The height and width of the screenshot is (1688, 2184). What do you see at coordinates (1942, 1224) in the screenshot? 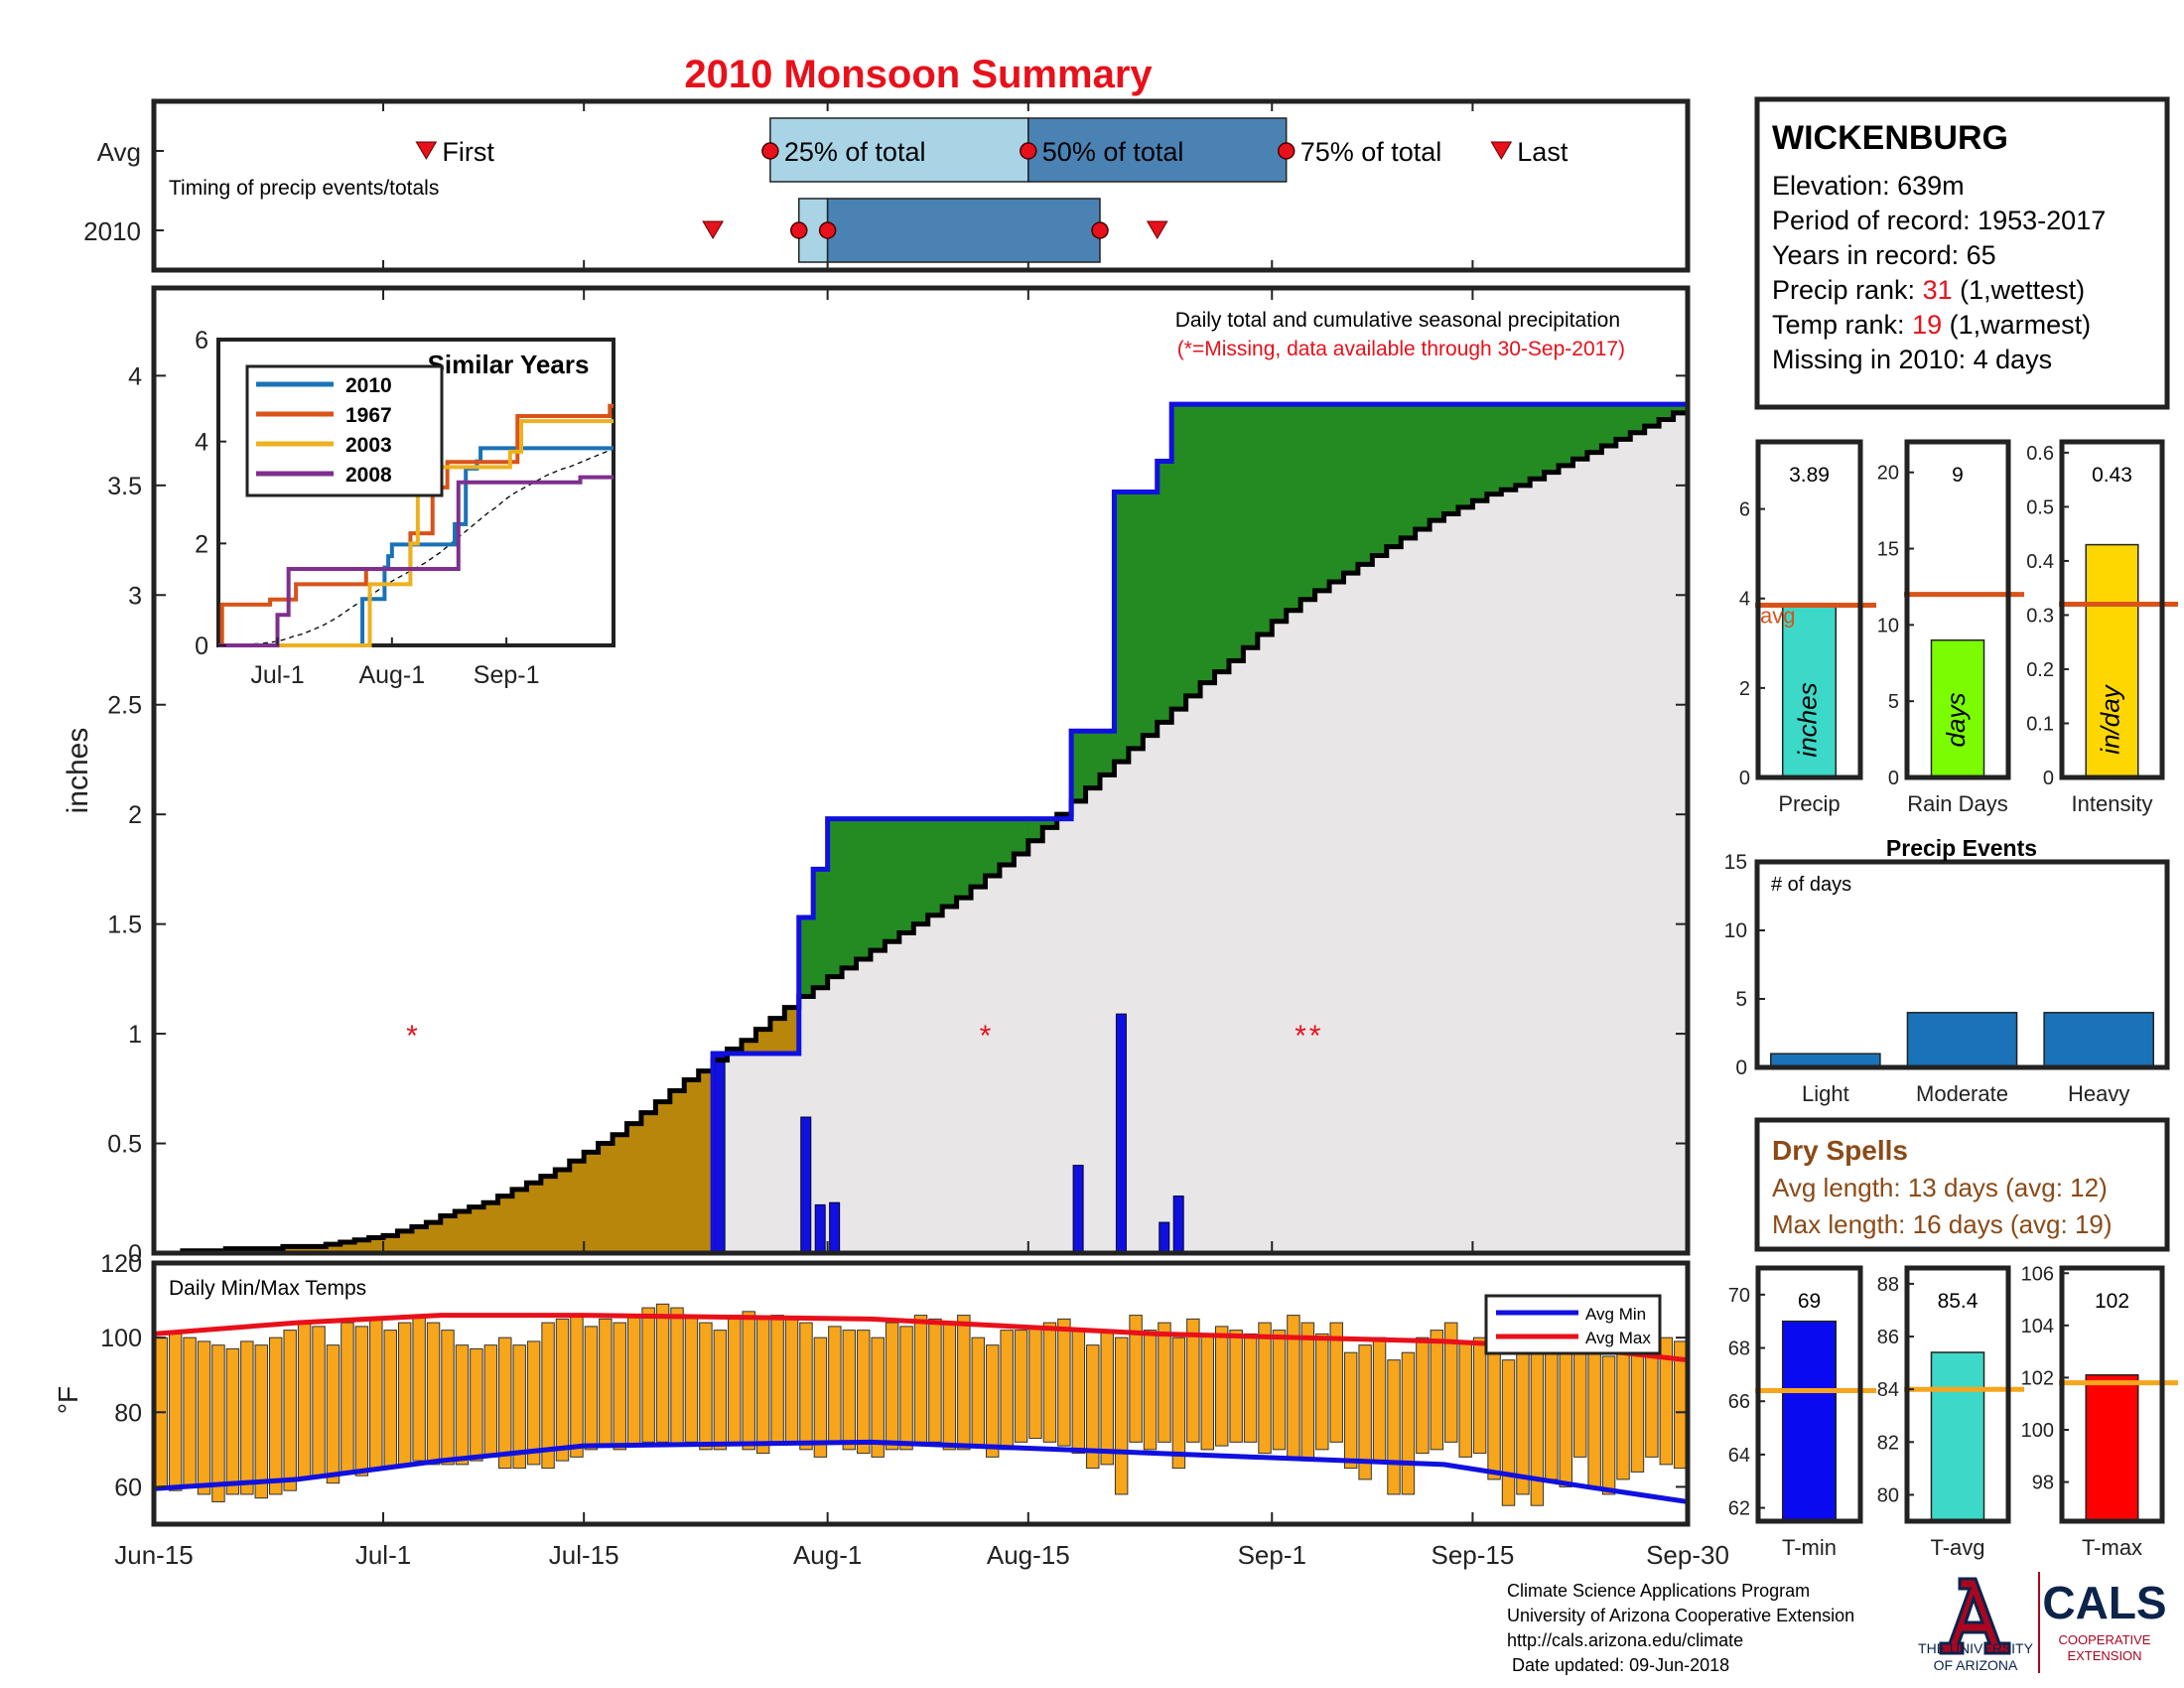
I see `dry-spells-max-length: Max length: 16 days (avg: 19)` at bounding box center [1942, 1224].